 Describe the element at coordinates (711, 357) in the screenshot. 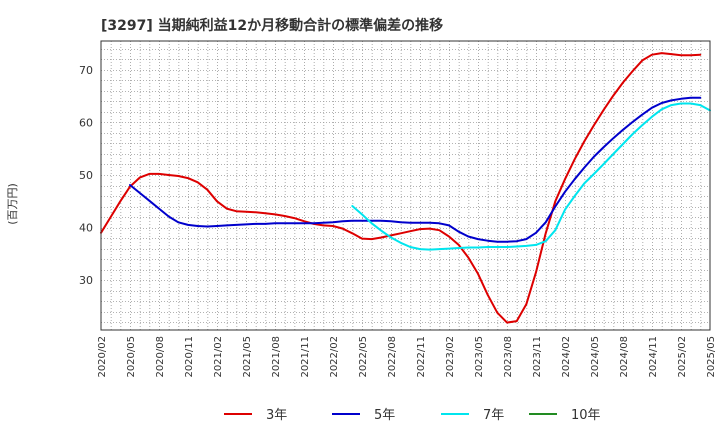

I see `x-tick-label: 2025/05` at that location.